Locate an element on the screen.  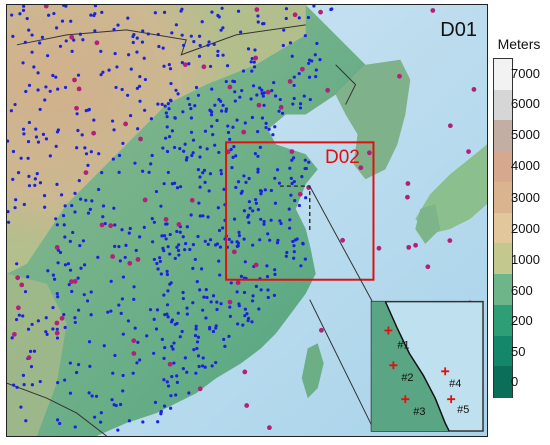
site-marker is located at coordinates (451, 399).